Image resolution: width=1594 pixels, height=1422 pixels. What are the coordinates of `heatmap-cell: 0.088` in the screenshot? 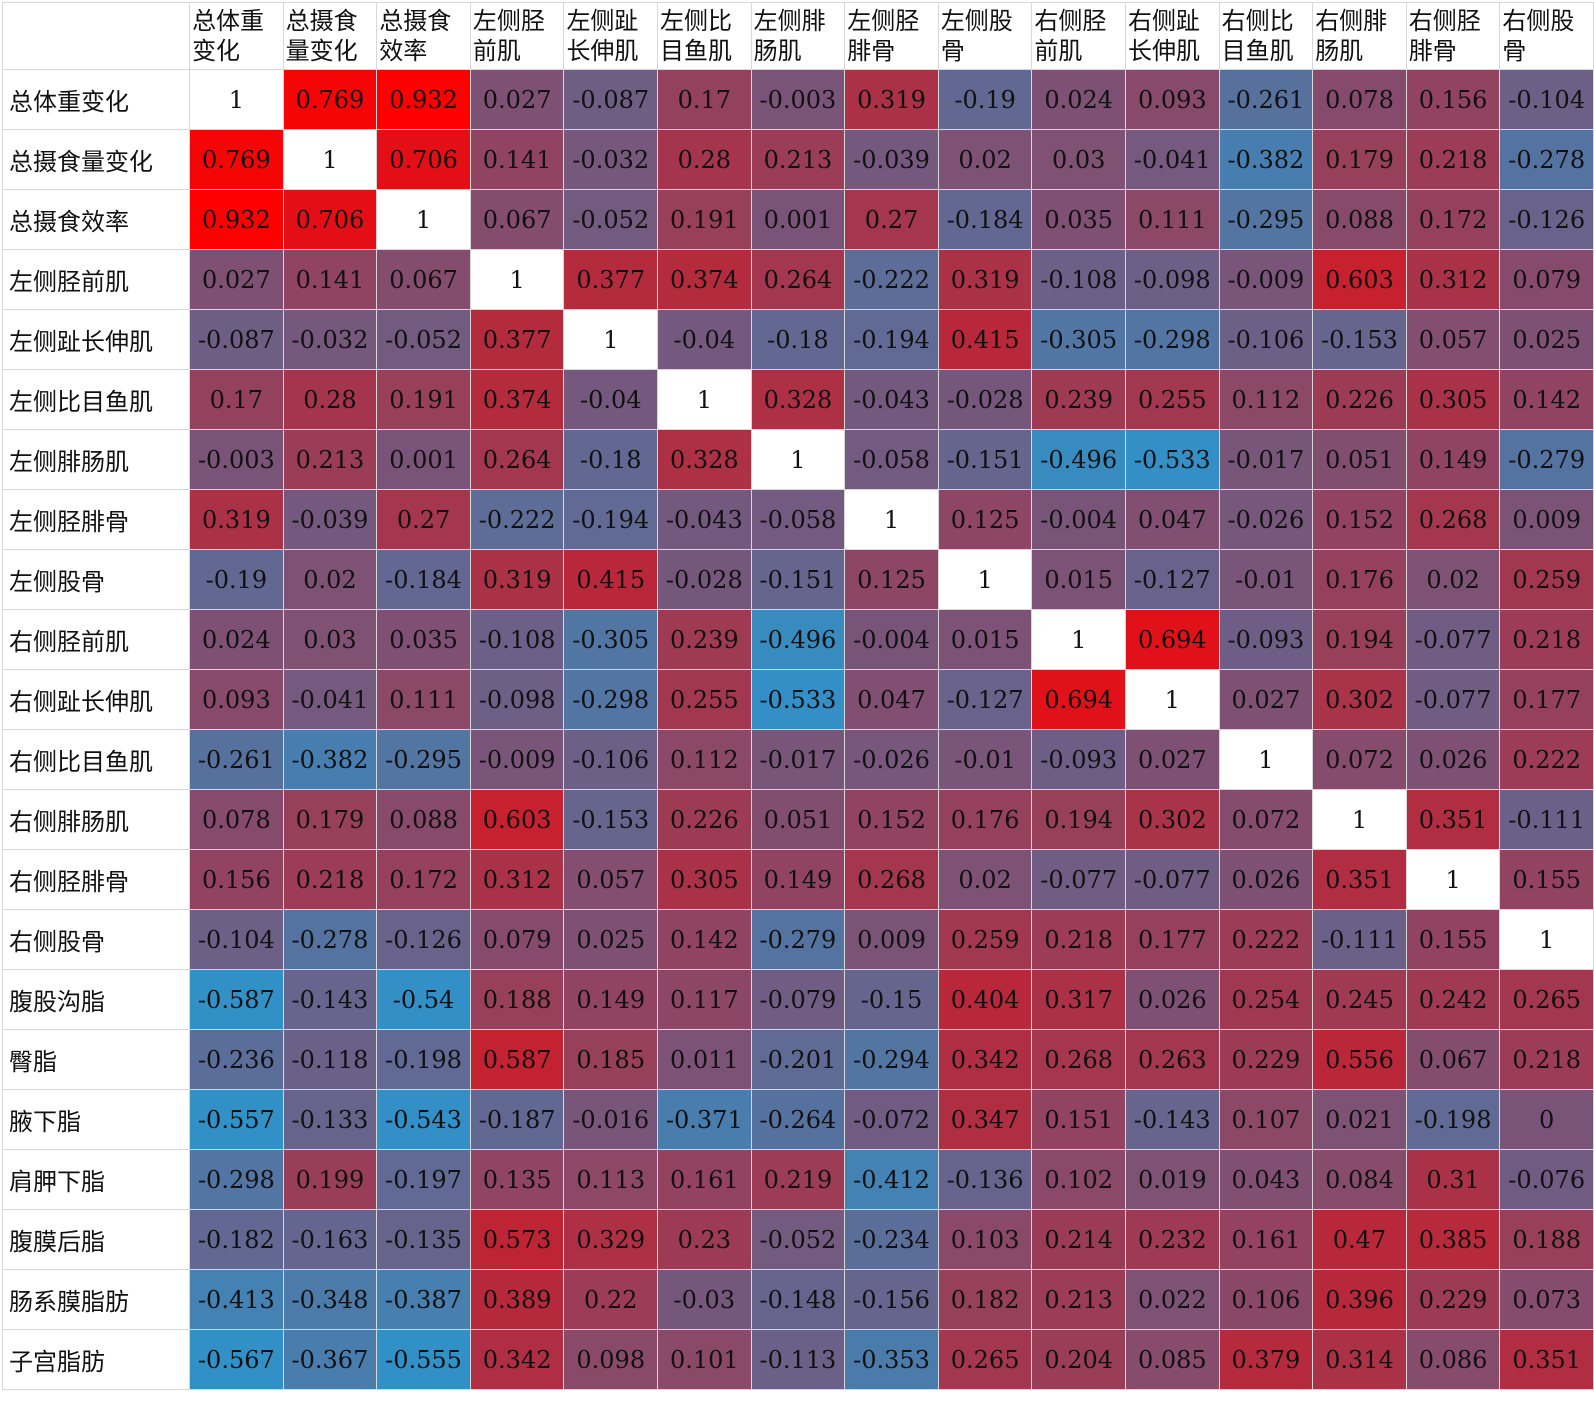 It's located at (423, 819).